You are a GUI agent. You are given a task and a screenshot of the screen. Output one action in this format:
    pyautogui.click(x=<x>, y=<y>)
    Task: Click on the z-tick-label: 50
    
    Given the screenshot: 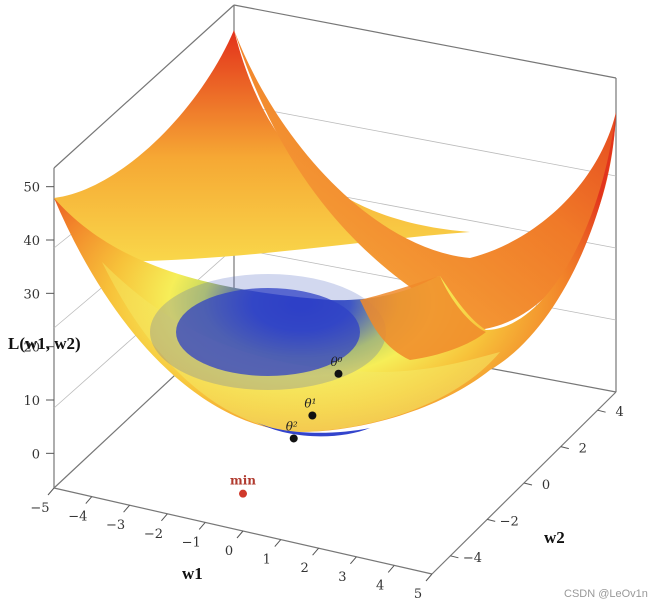 What is the action you would take?
    pyautogui.click(x=31, y=188)
    